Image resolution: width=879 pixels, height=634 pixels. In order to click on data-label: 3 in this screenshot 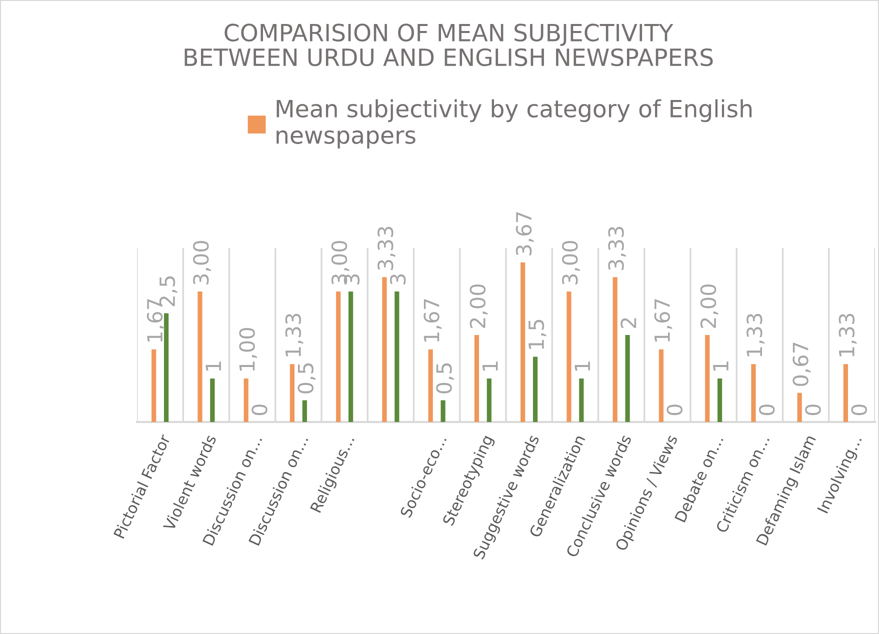, I will do `click(398, 279)`.